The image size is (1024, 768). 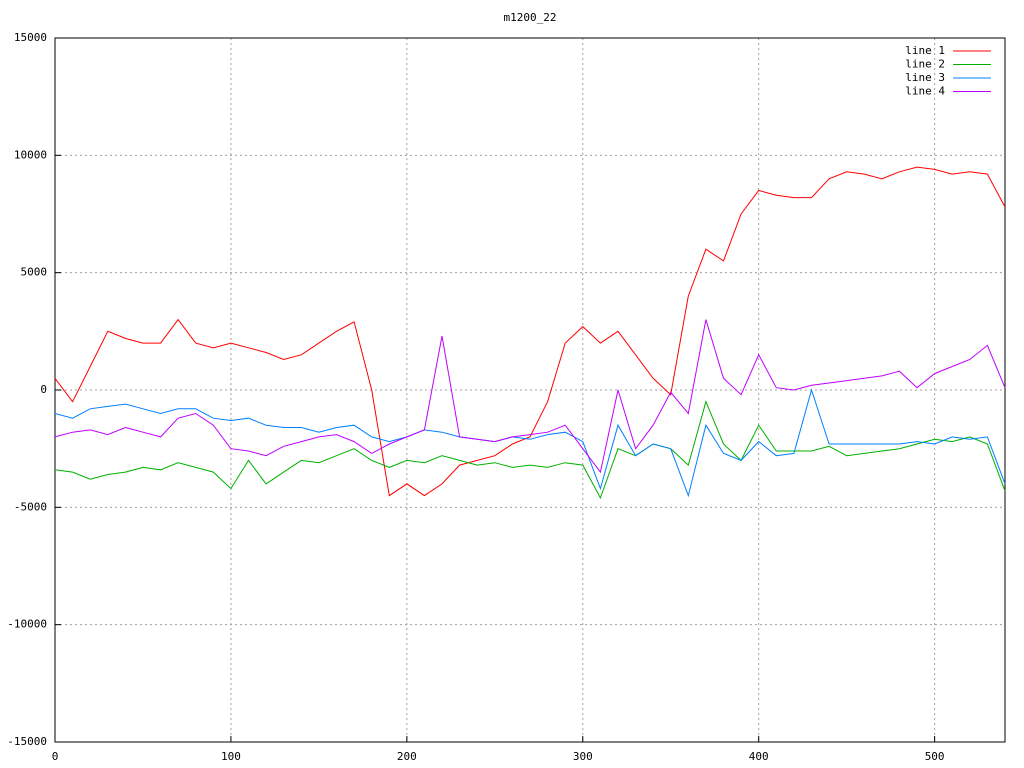 What do you see at coordinates (530, 17) in the screenshot?
I see `chart-title: m1200_22` at bounding box center [530, 17].